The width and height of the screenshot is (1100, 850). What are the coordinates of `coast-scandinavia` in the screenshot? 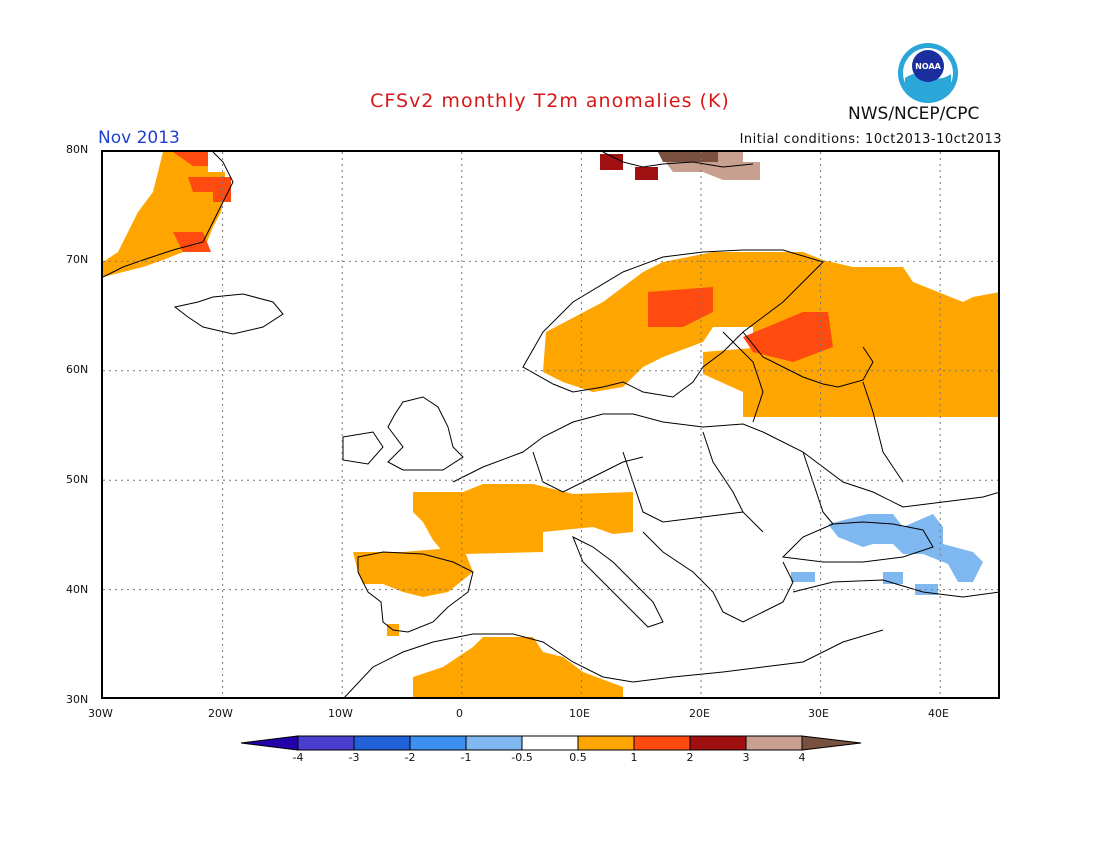 It's located at (673, 323).